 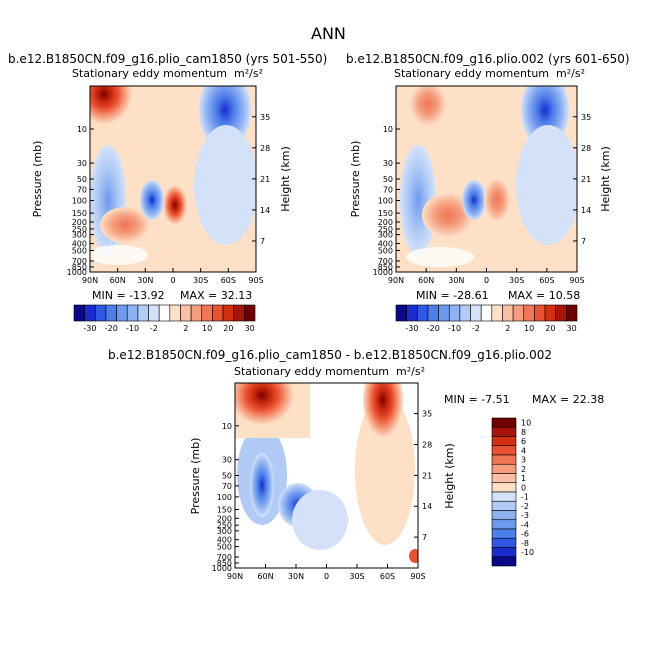 I want to click on colorbar-panel-1: -30 -20 -10 -2 2 10 20 30, so click(x=164, y=318).